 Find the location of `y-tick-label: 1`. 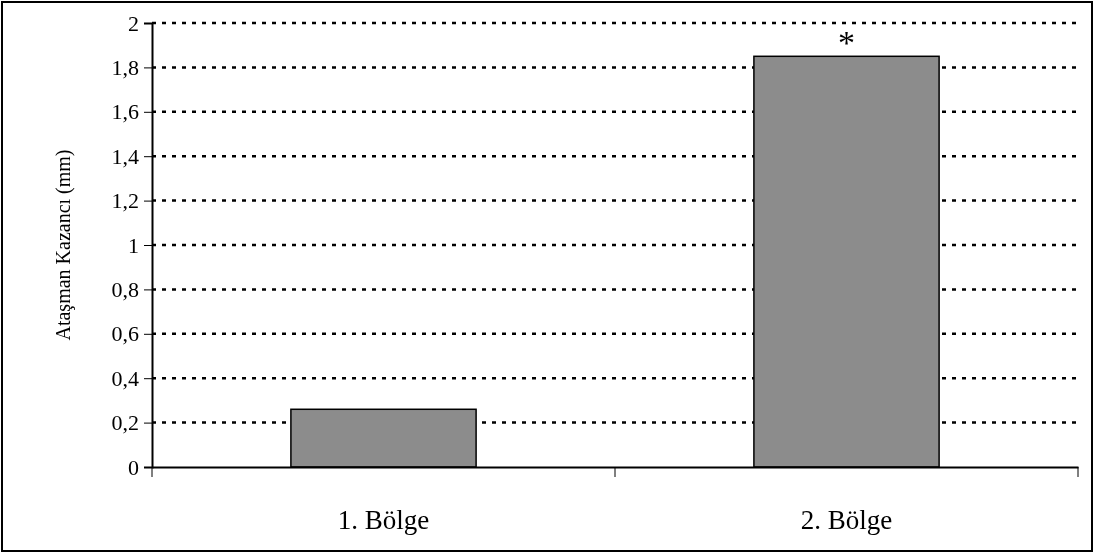

y-tick-label: 1 is located at coordinates (133, 245).